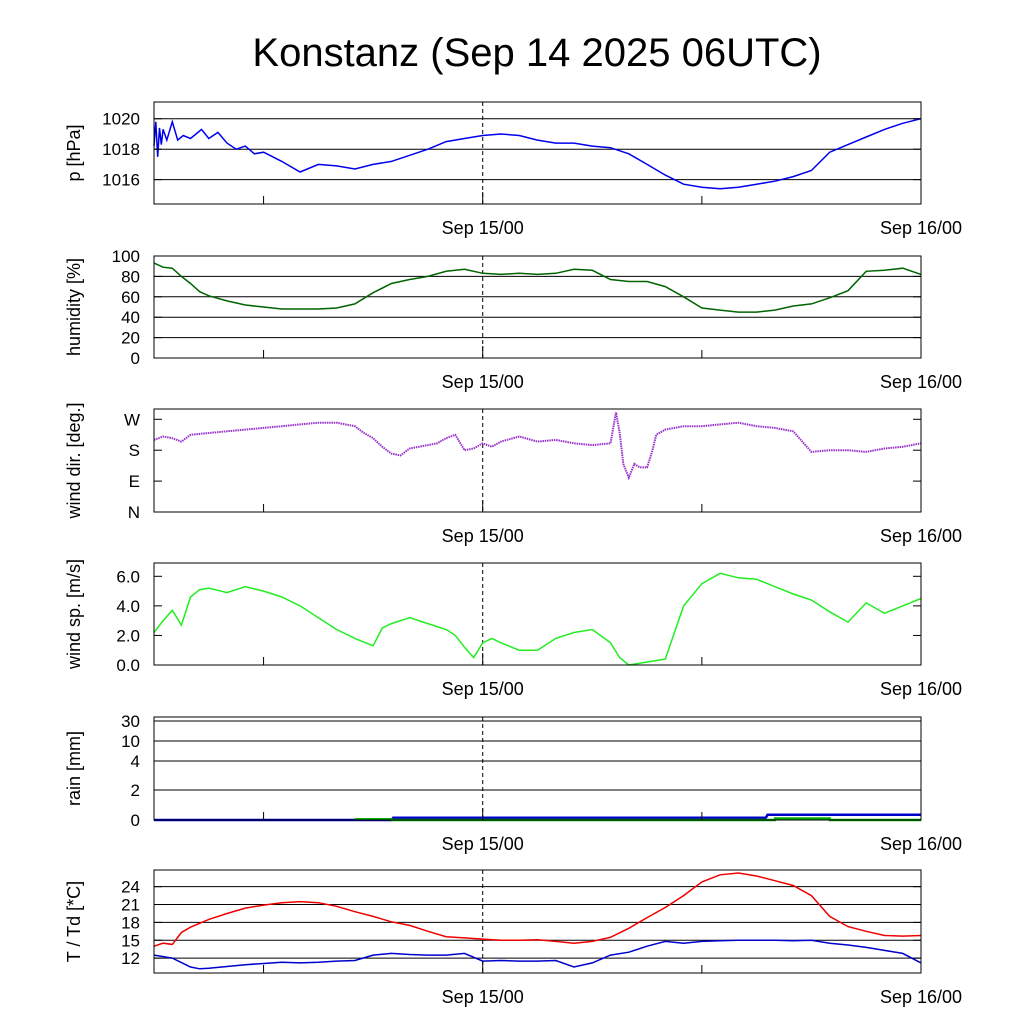 This screenshot has height=1024, width=1024. What do you see at coordinates (536, 53) in the screenshot?
I see `chart-title: Konstanz (Sep 14 2025 06UTC)` at bounding box center [536, 53].